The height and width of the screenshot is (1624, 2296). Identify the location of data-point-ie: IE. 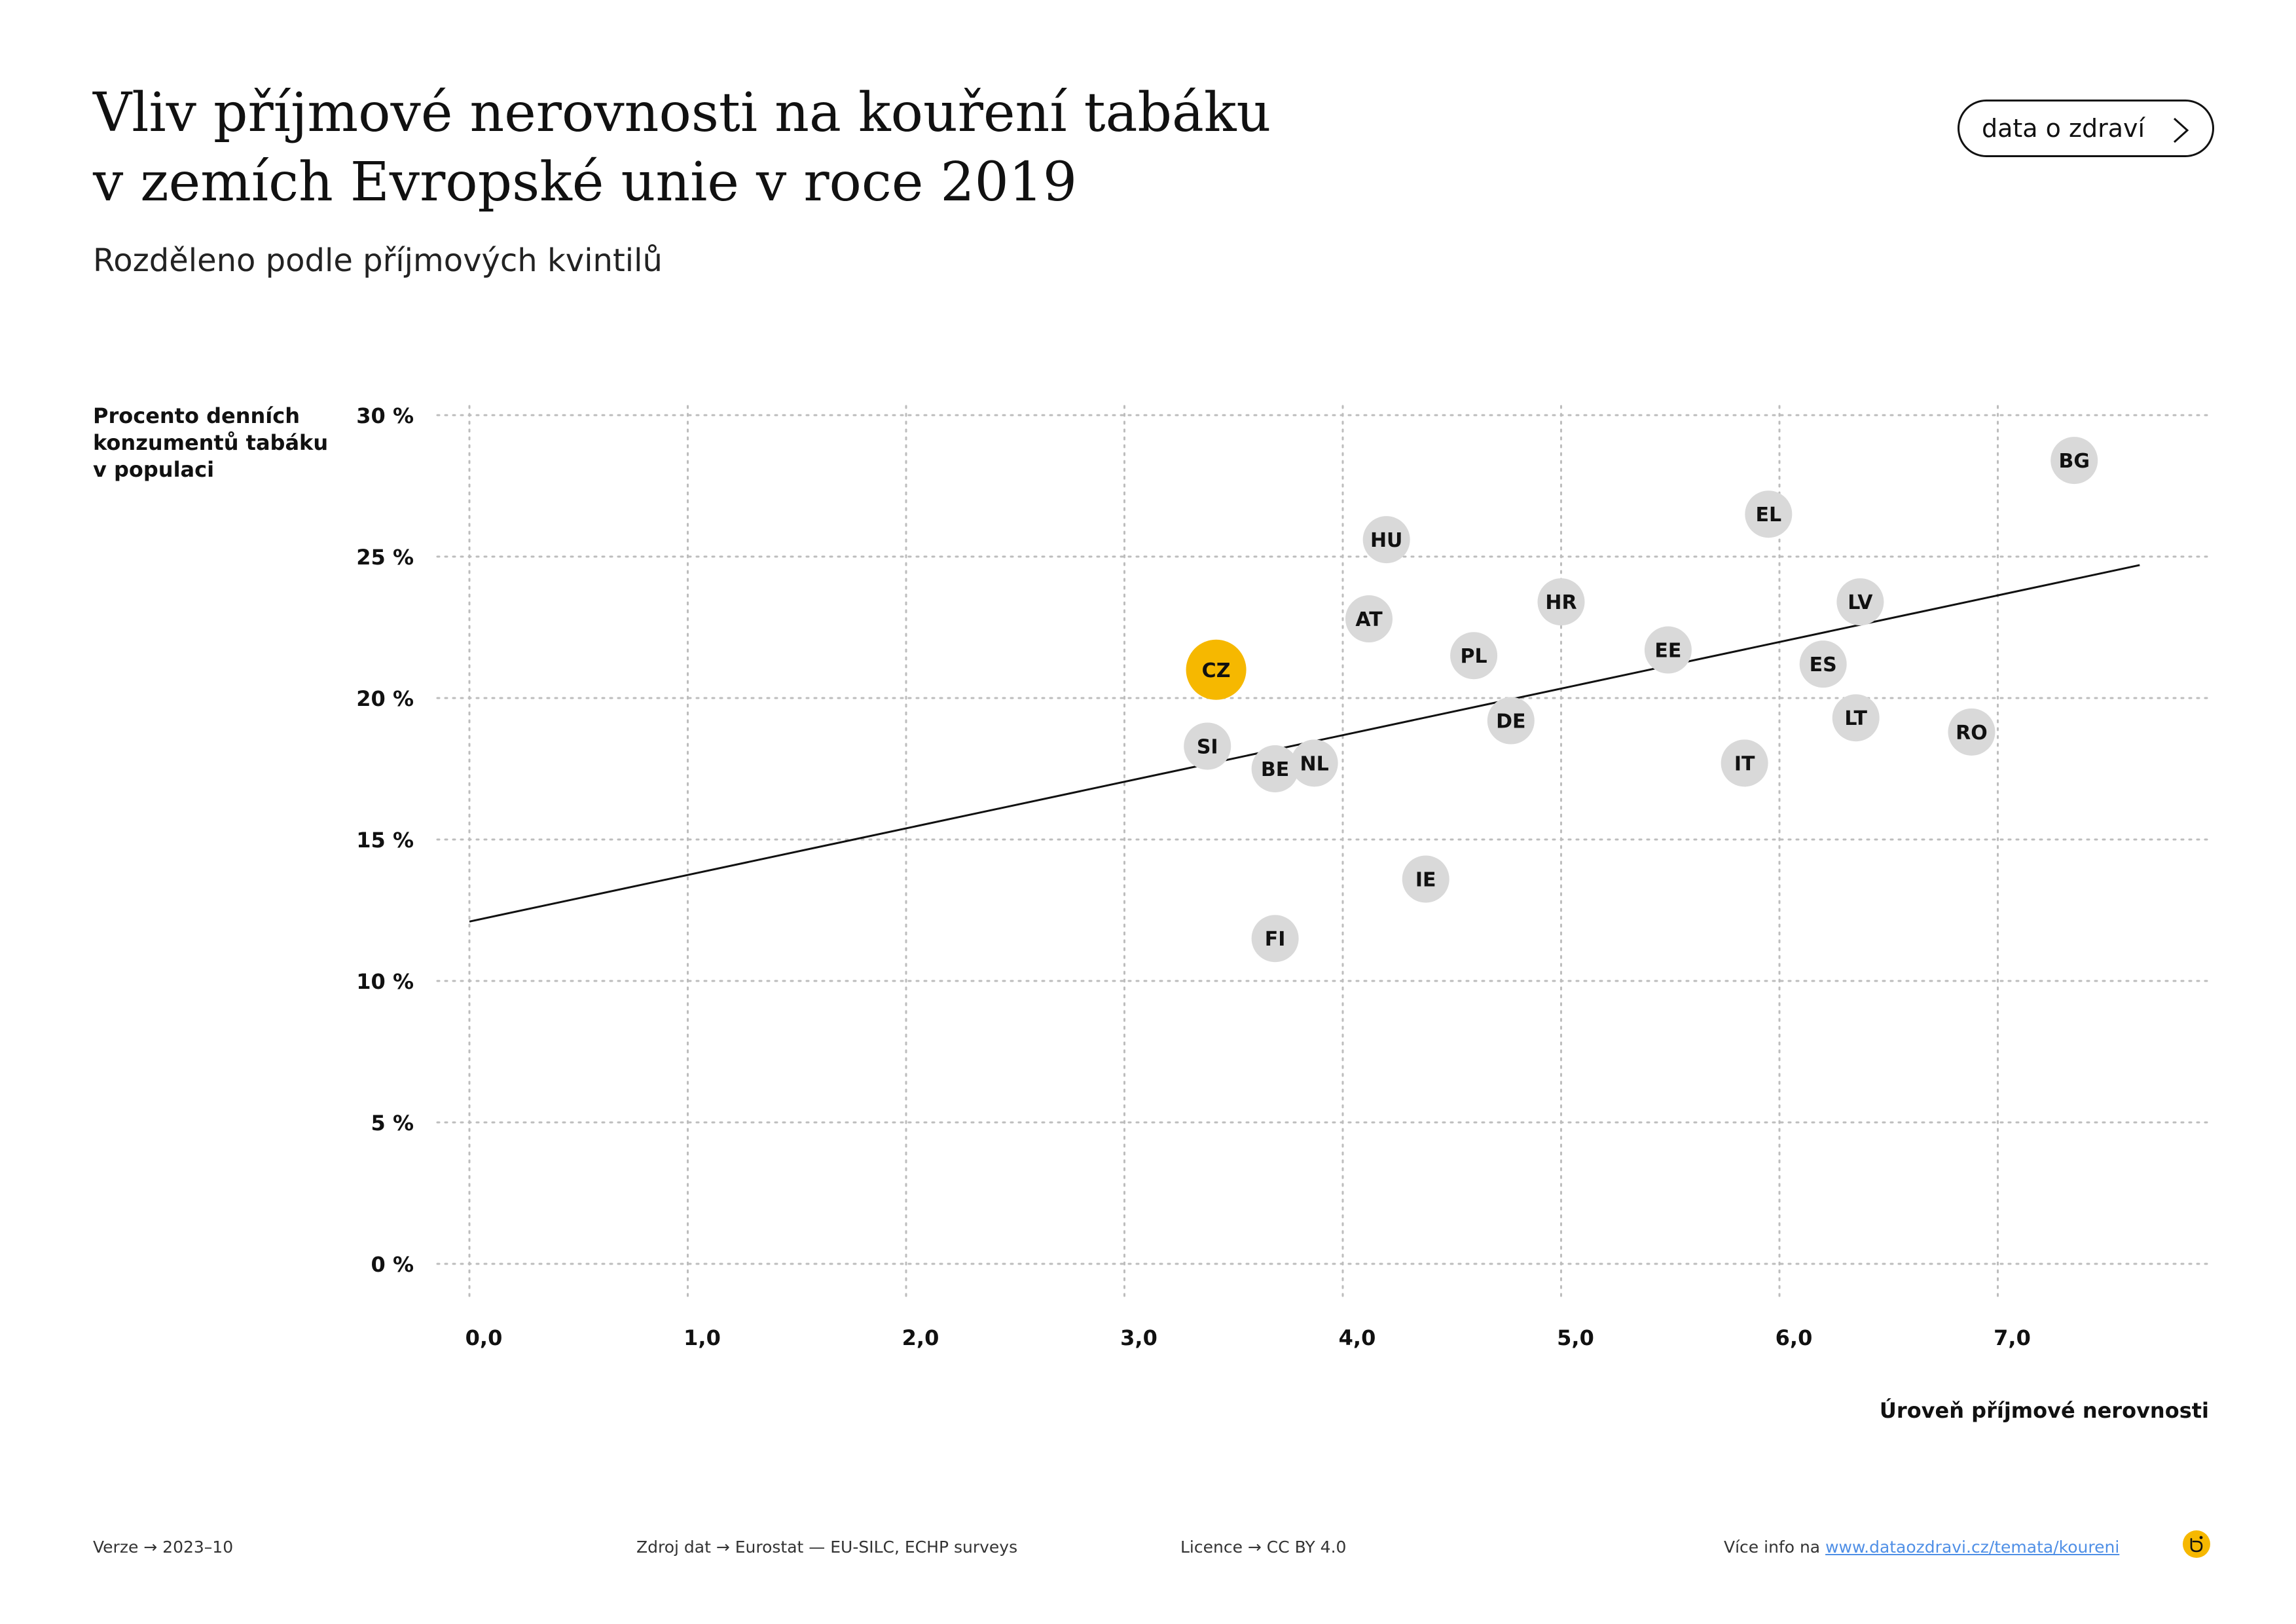
(1425, 879).